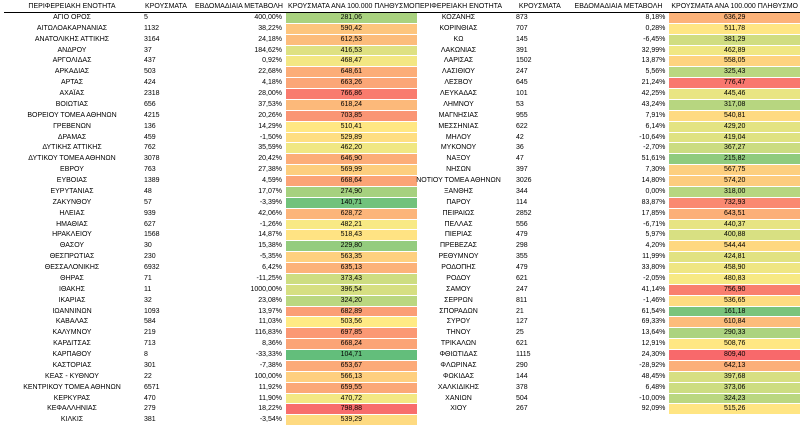 Image resolution: width=800 pixels, height=426 pixels. What do you see at coordinates (351, 290) in the screenshot?
I see `rate-cell: 396,54` at bounding box center [351, 290].